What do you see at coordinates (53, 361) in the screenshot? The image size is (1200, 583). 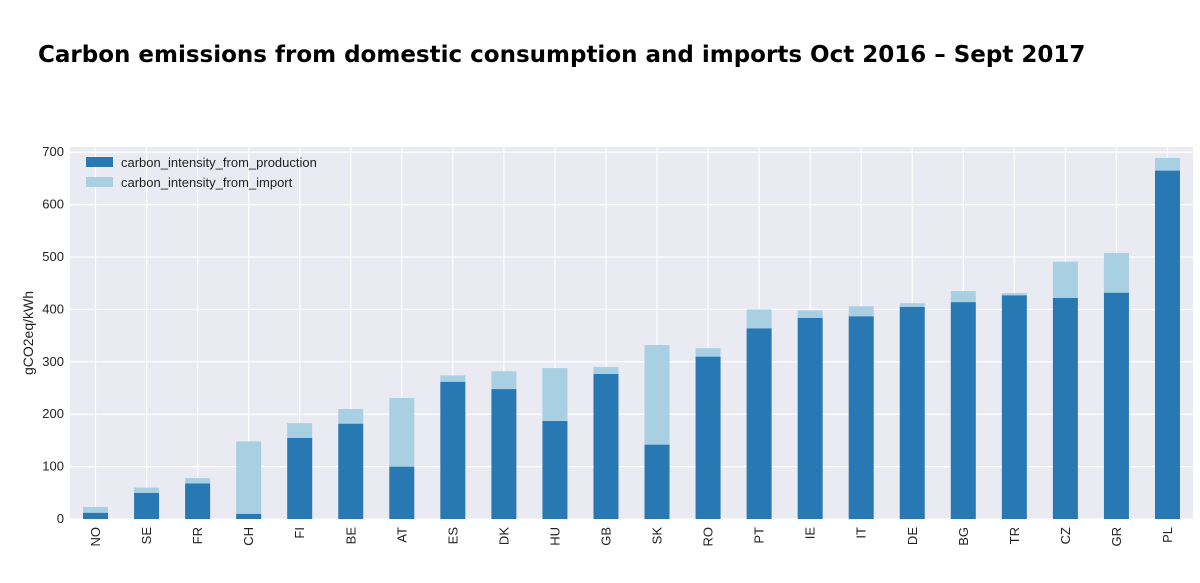 I see `y-tick-label: 300` at bounding box center [53, 361].